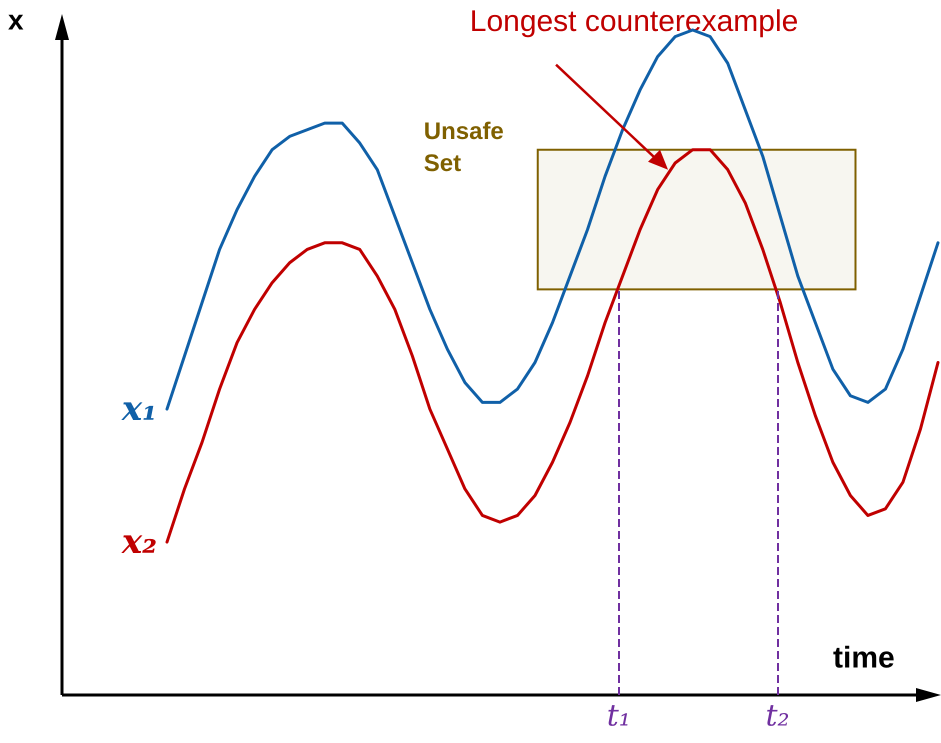 The height and width of the screenshot is (743, 941). I want to click on y-axis-title: x, so click(16, 20).